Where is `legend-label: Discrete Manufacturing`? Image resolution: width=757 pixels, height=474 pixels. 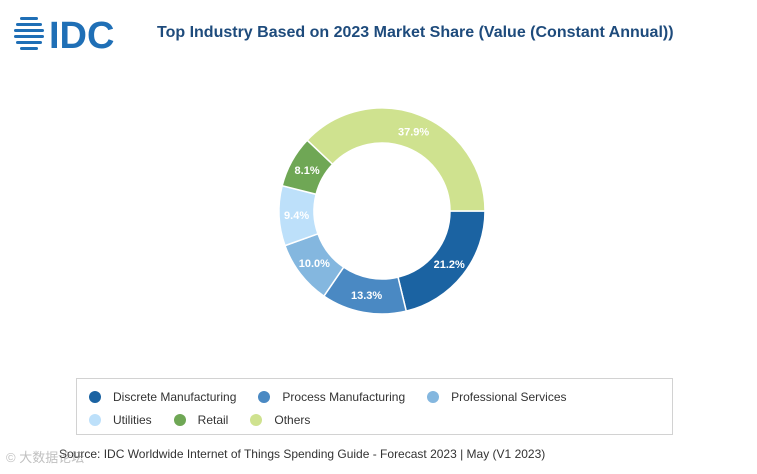 legend-label: Discrete Manufacturing is located at coordinates (175, 396).